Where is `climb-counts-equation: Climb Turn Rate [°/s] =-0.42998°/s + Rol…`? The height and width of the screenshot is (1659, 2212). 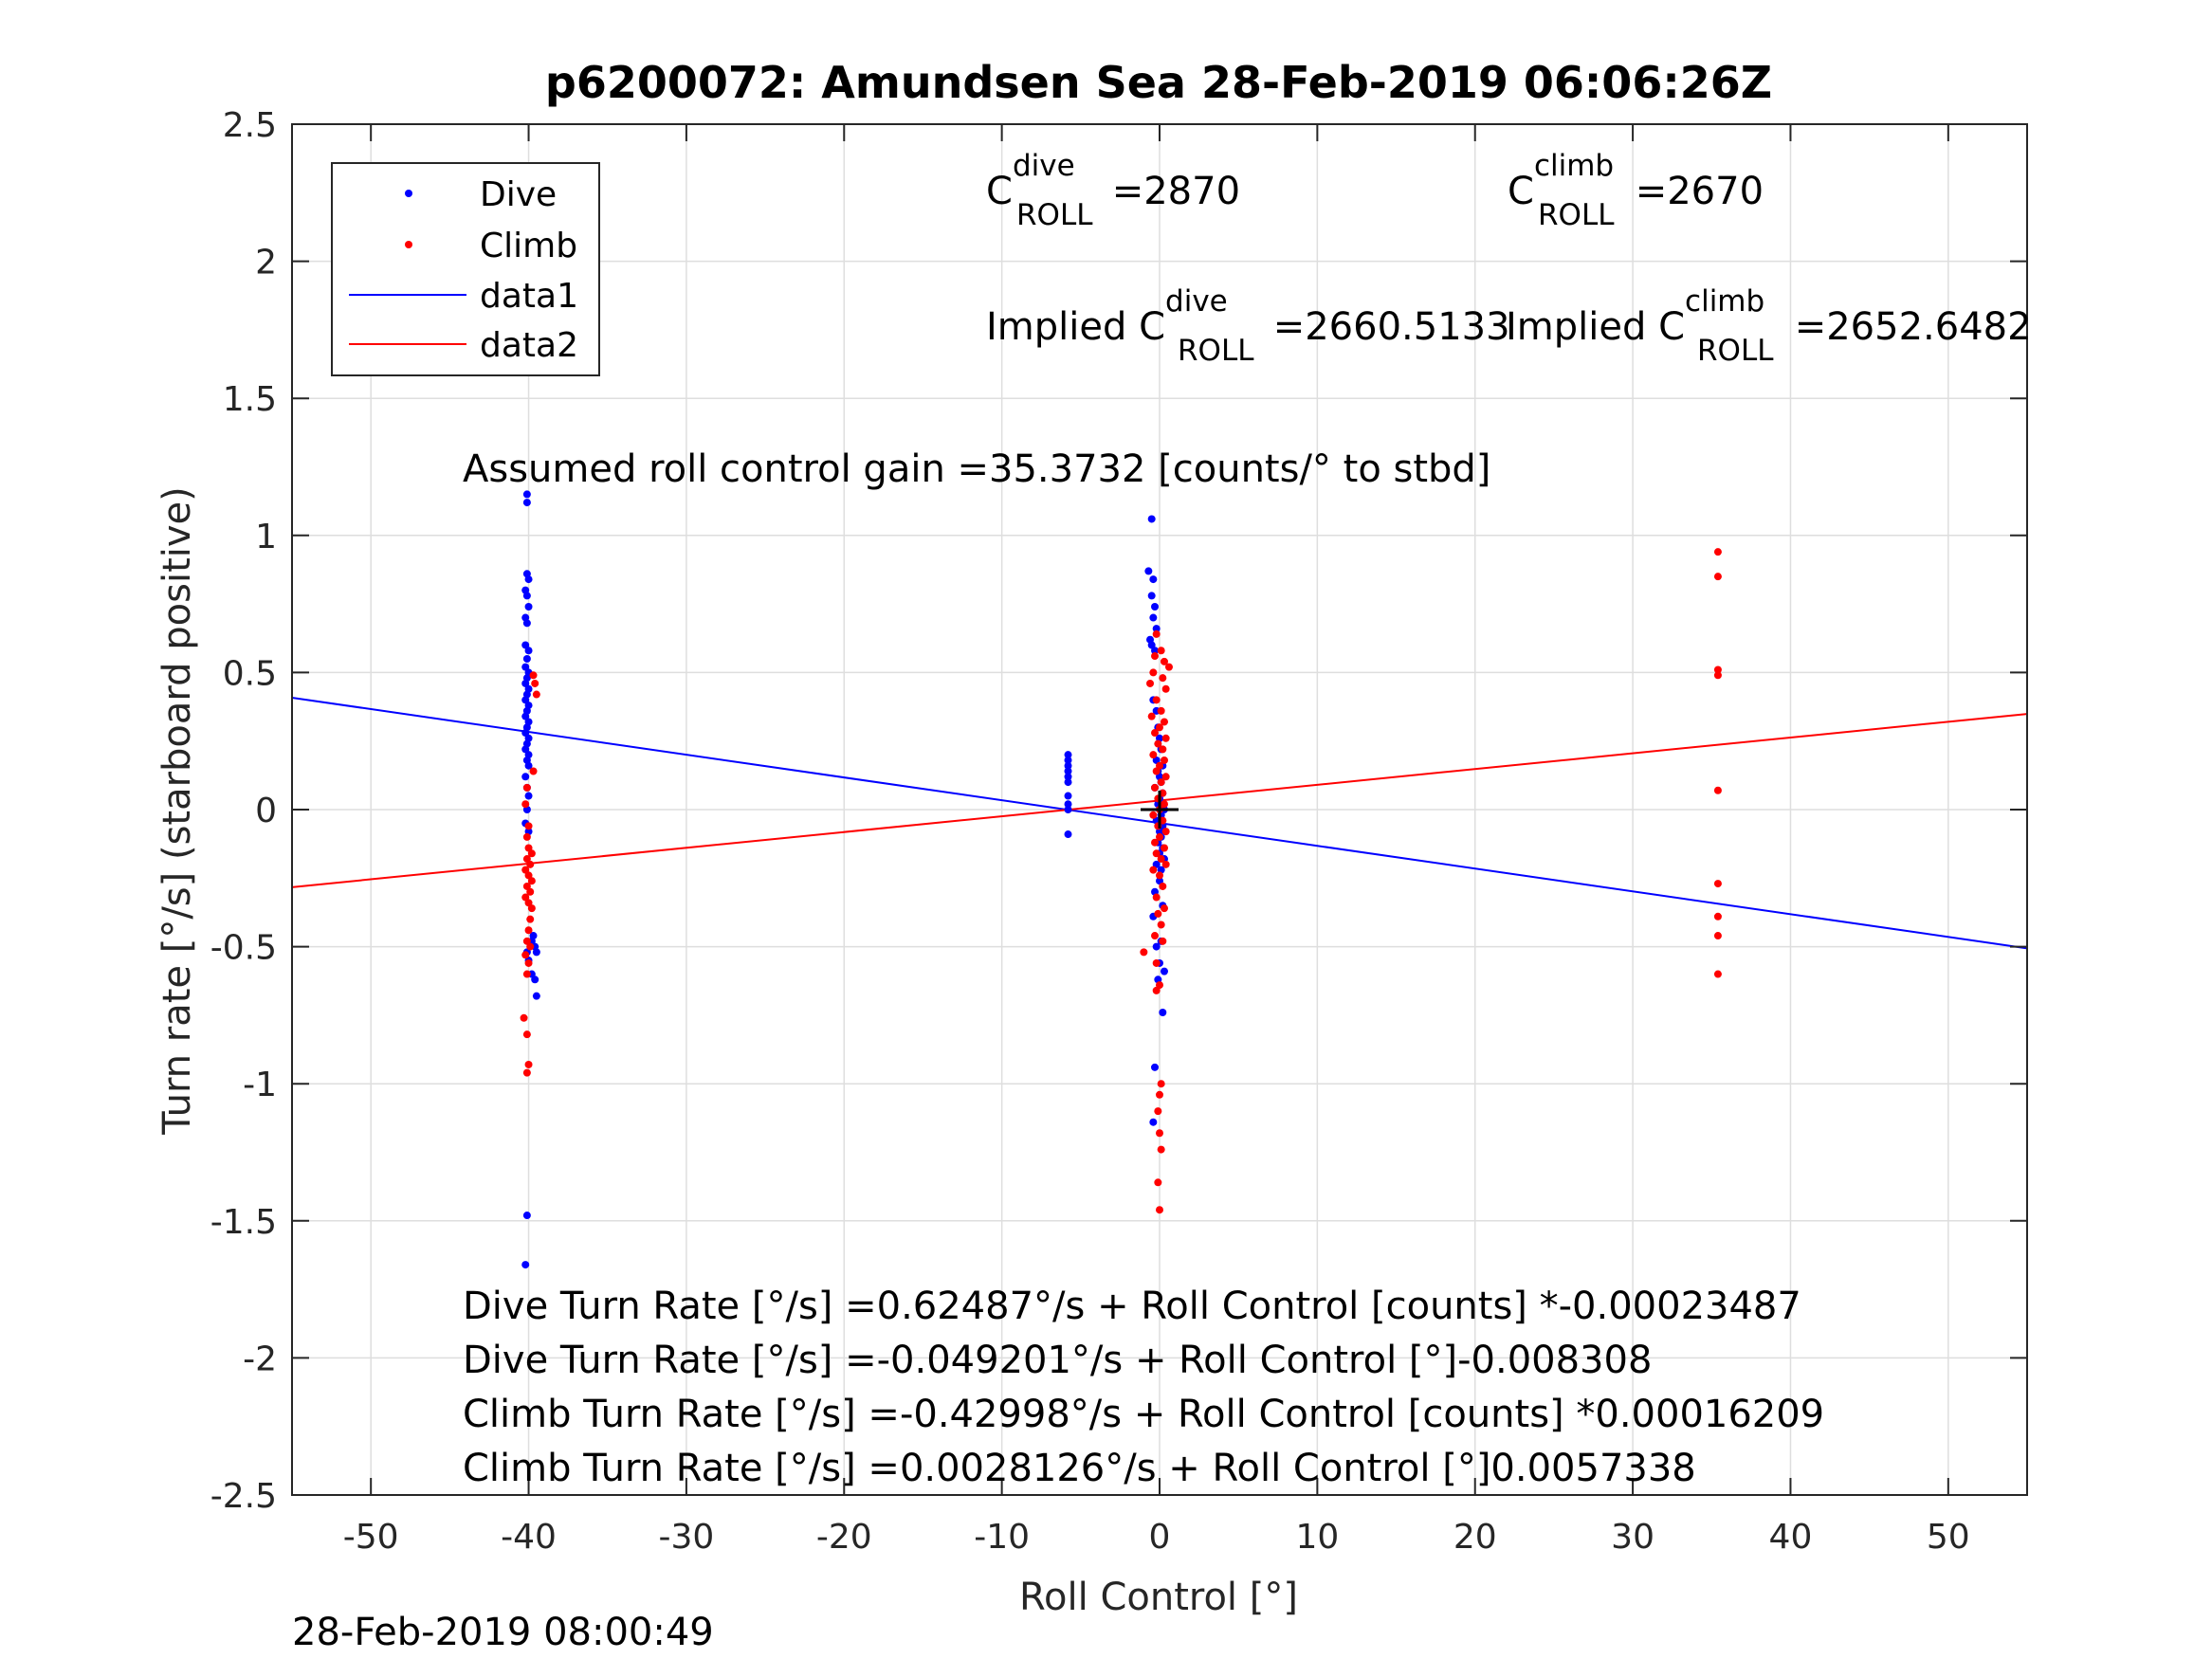
climb-counts-equation: Climb Turn Rate [°/s] =-0.42998°/s + Rol… is located at coordinates (1143, 1414).